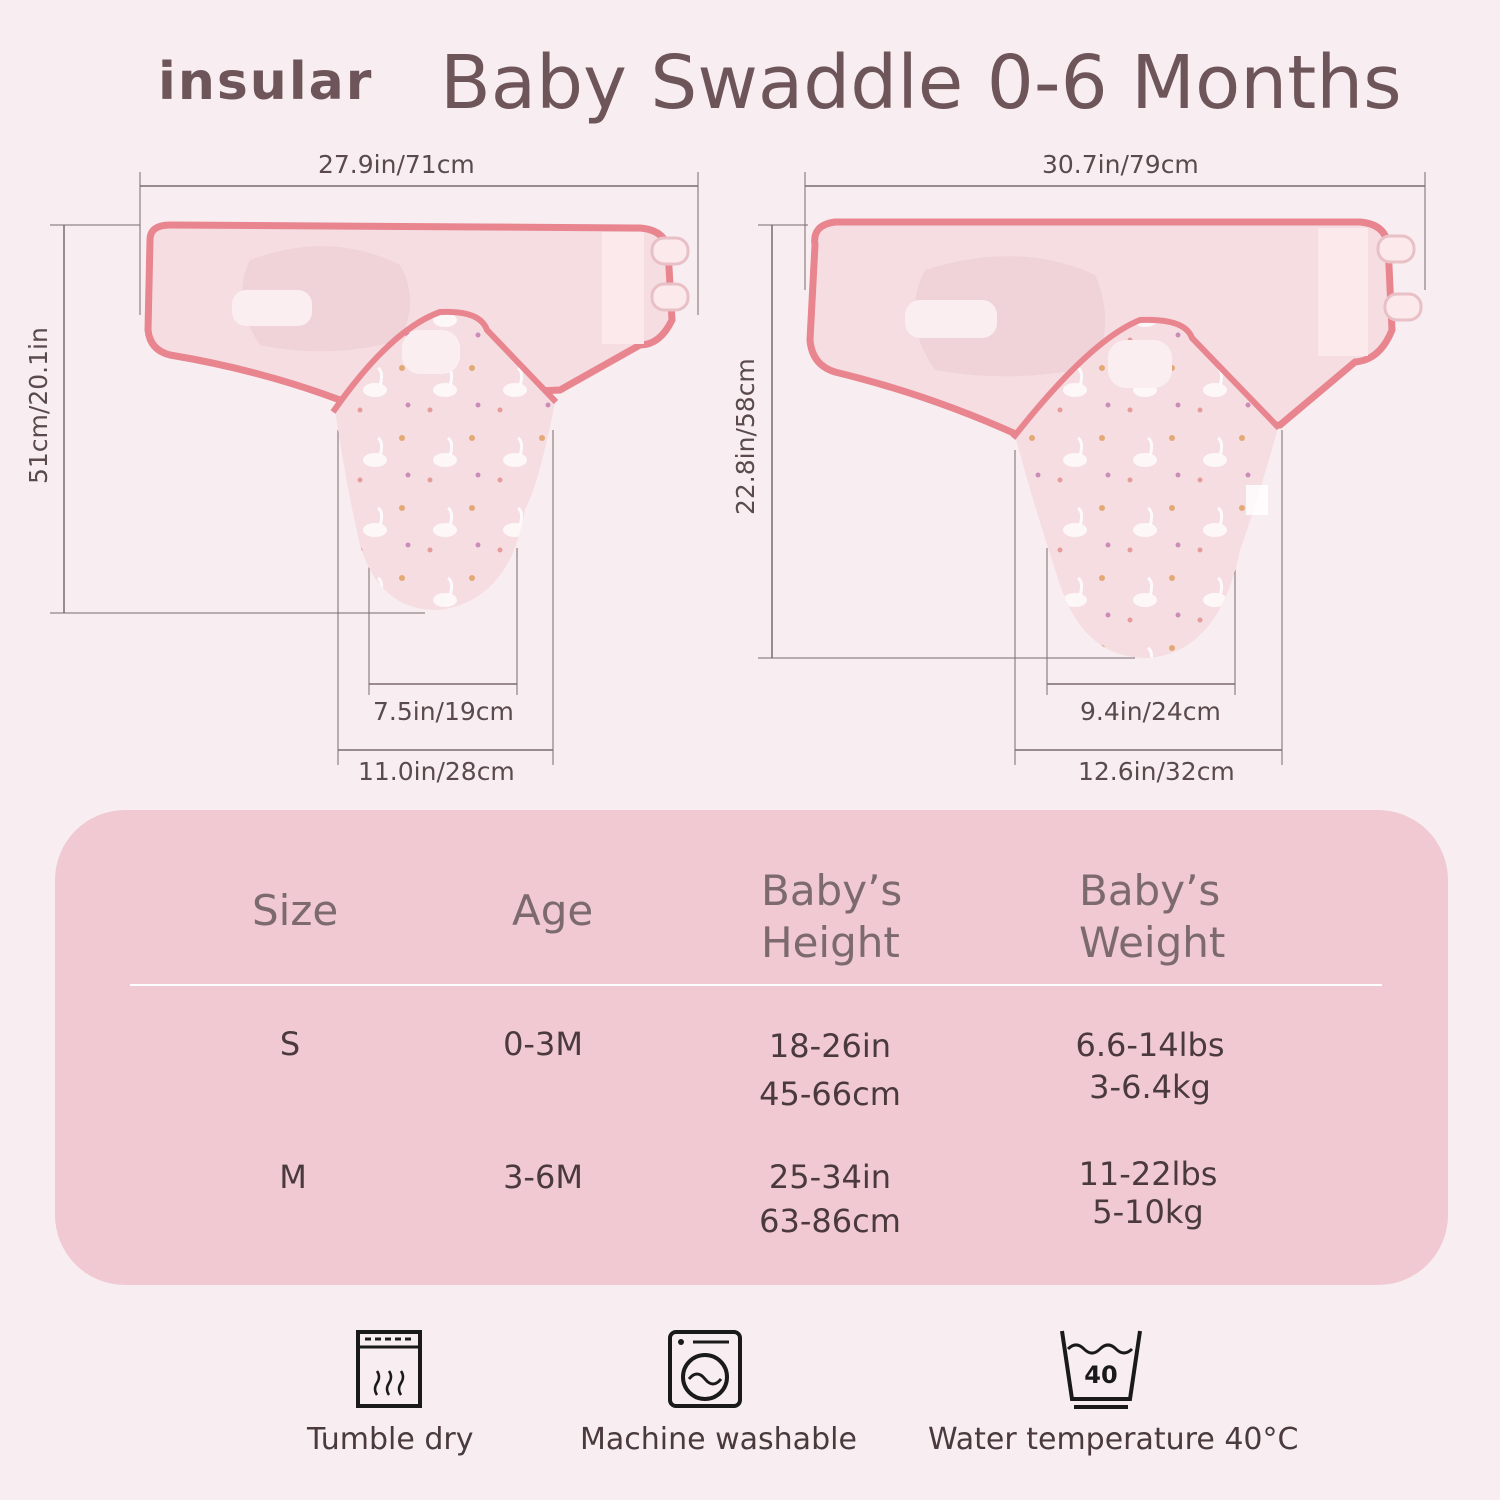  I want to click on medium-bottom-outer-label: 12.6in/32cm, so click(1156, 771).